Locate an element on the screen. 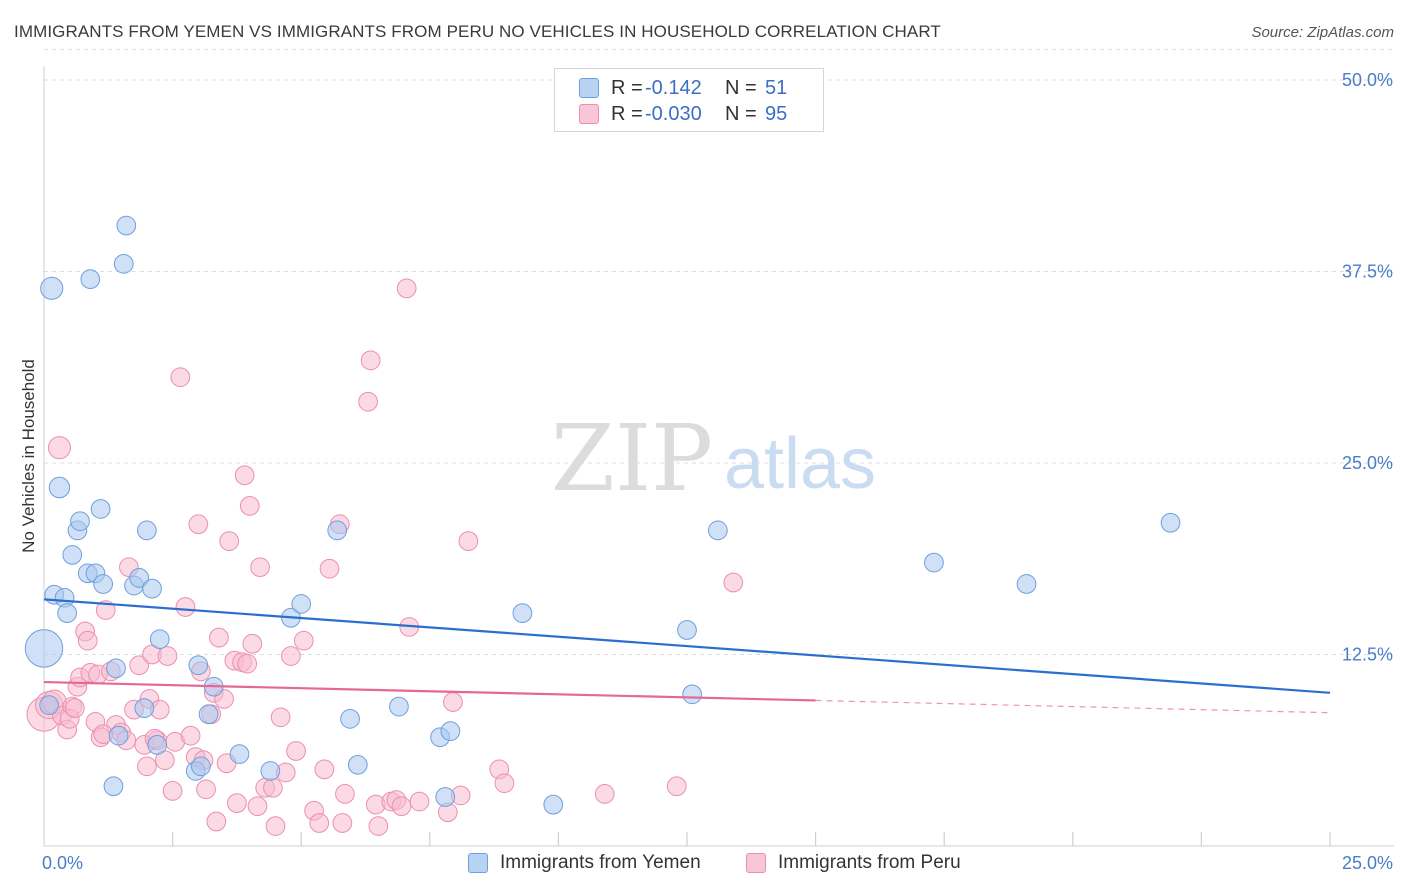 The image size is (1406, 892). legend-r-label: R = is located at coordinates (627, 113).